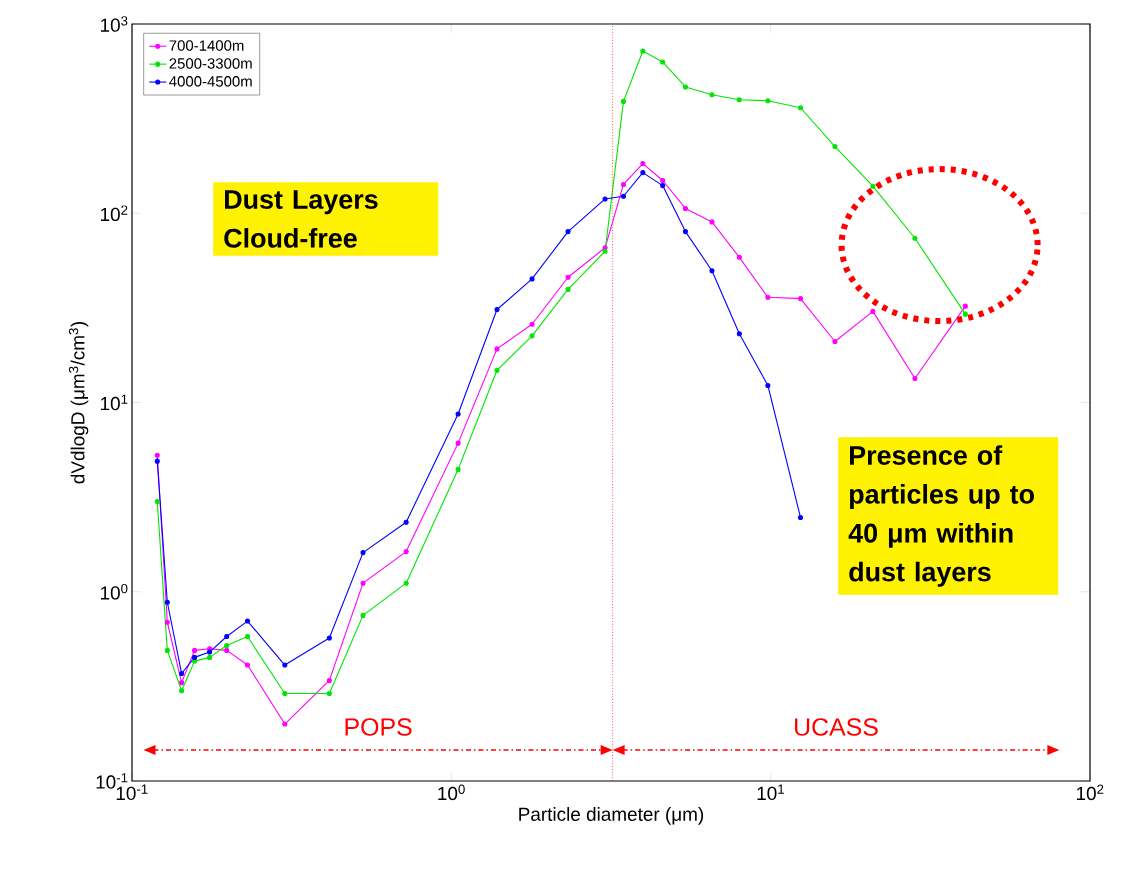 The height and width of the screenshot is (883, 1122). I want to click on x-tick-label: 10$^{2}$, so click(1090, 792).